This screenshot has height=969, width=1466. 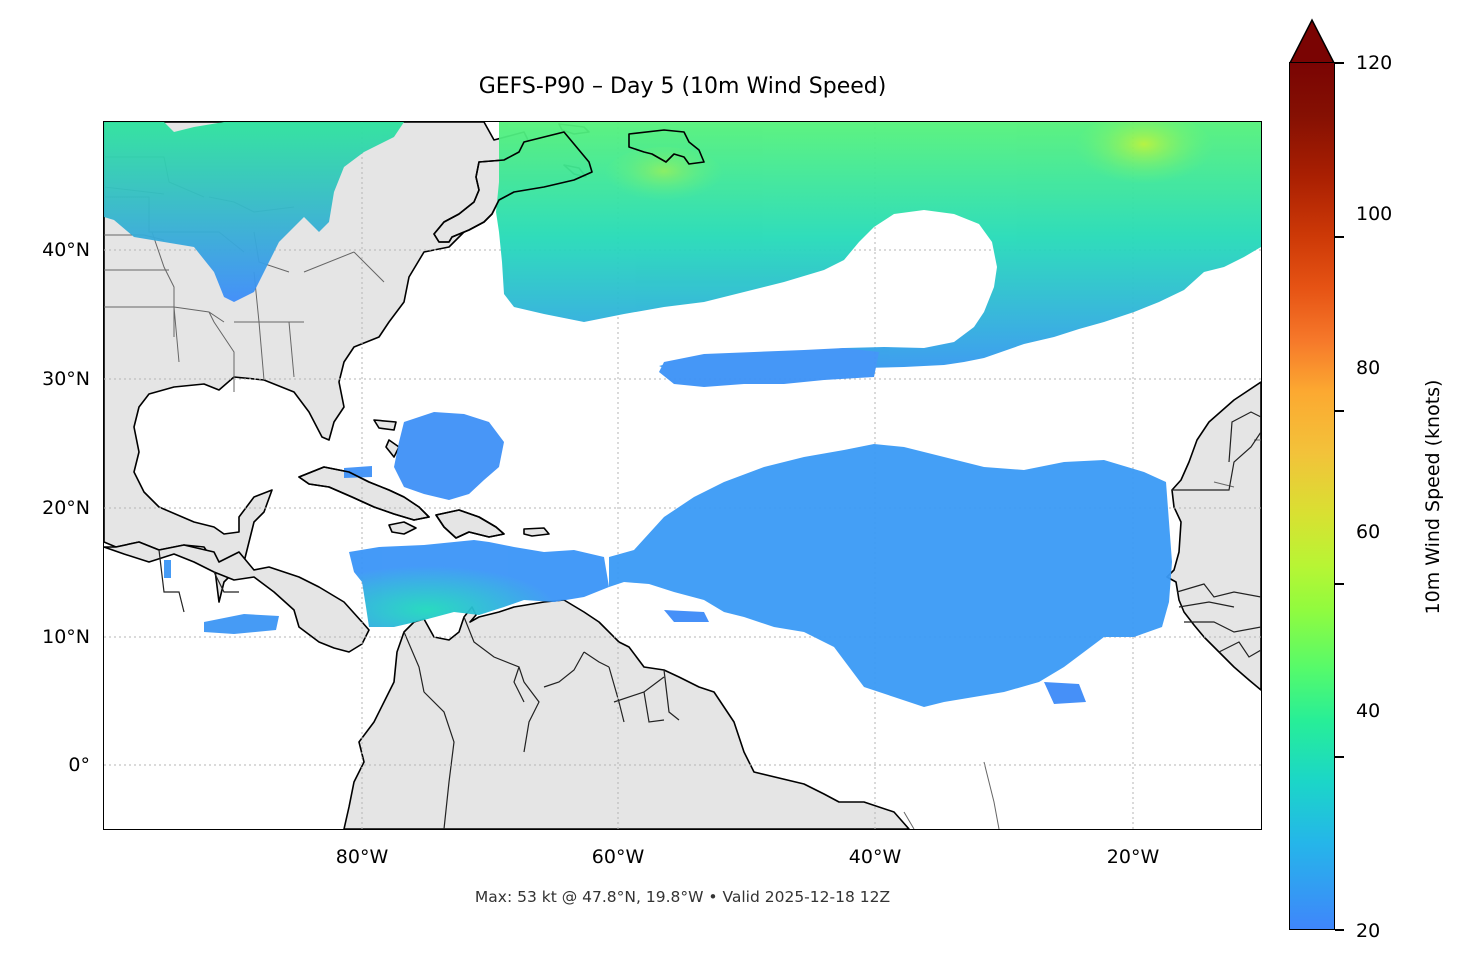 I want to click on wind-east-pacific, so click(x=241, y=624).